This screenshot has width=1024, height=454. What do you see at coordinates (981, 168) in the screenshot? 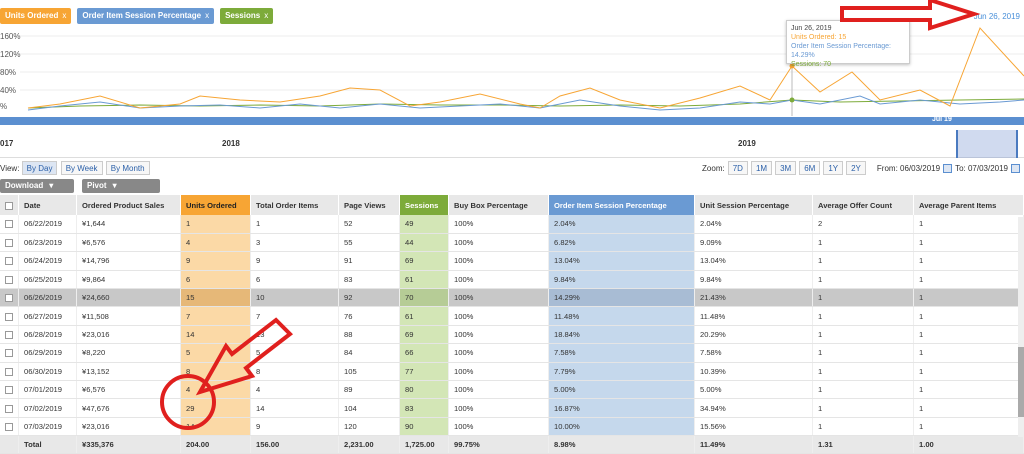
I see `to-date: To: 07/03/2019` at bounding box center [981, 168].